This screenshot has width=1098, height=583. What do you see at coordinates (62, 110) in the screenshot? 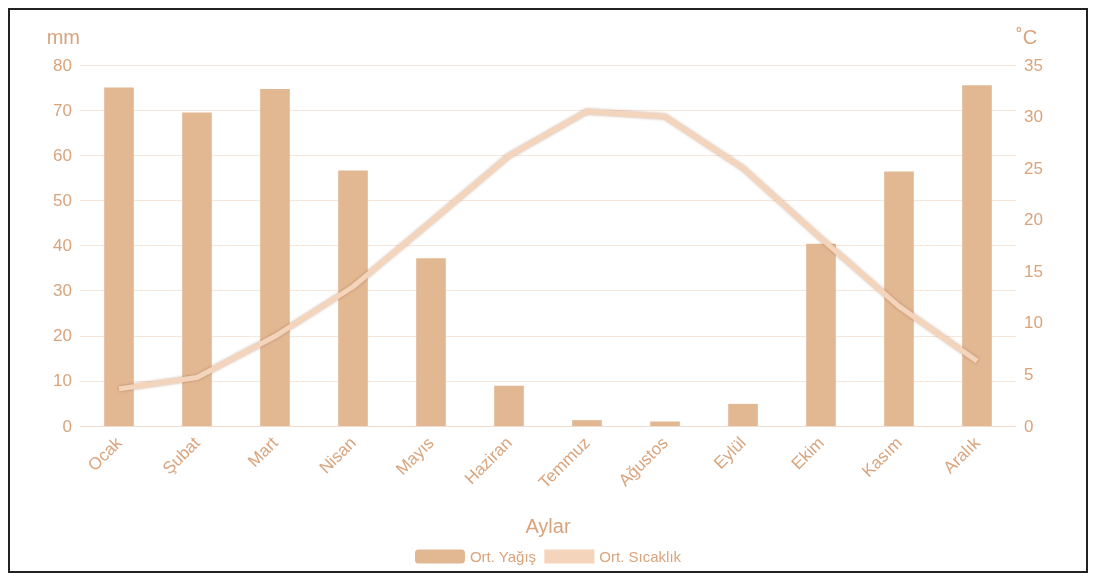
I see `y-tick-label: 70` at bounding box center [62, 110].